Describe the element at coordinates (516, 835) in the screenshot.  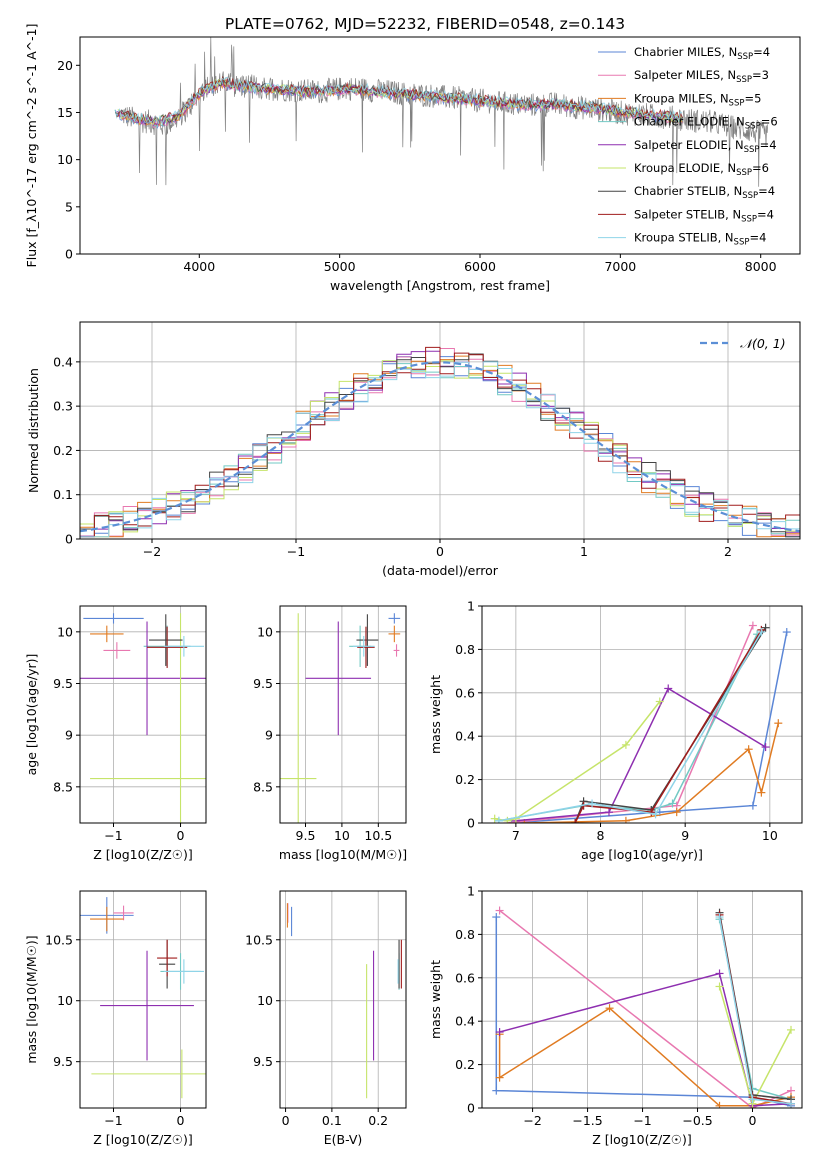
I see `x-tick-label: 7` at that location.